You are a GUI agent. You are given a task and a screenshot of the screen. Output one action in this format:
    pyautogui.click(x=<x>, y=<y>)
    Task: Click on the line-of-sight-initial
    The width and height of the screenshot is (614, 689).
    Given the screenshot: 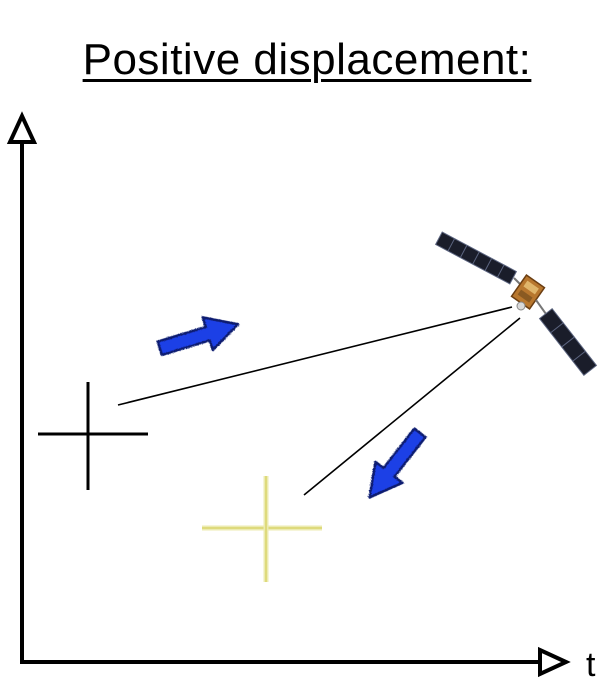 What is the action you would take?
    pyautogui.click(x=315, y=356)
    